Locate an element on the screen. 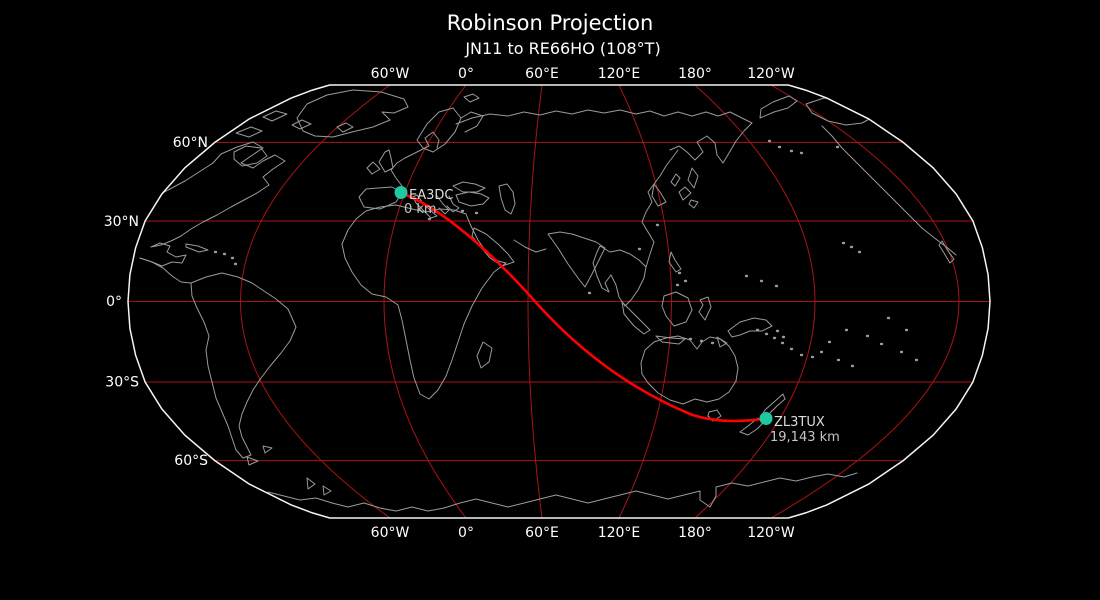  lat-tick: 0° is located at coordinates (114, 302).